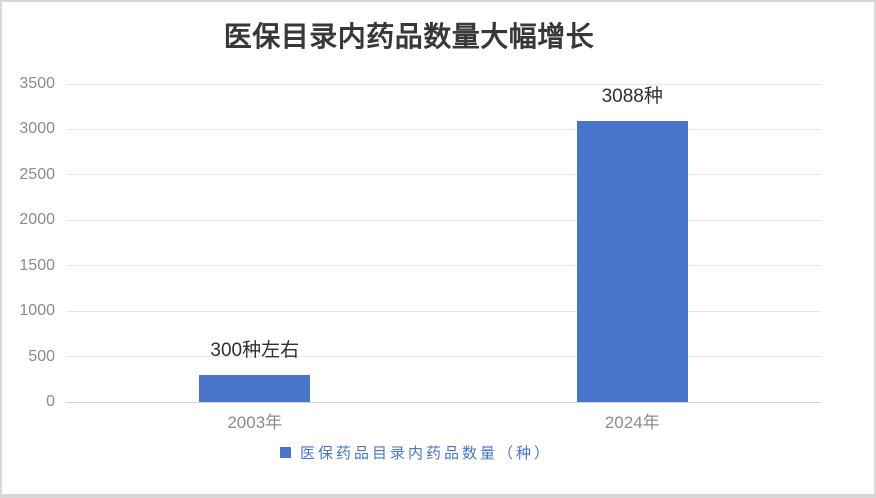  I want to click on x-axis-line, so click(443, 402).